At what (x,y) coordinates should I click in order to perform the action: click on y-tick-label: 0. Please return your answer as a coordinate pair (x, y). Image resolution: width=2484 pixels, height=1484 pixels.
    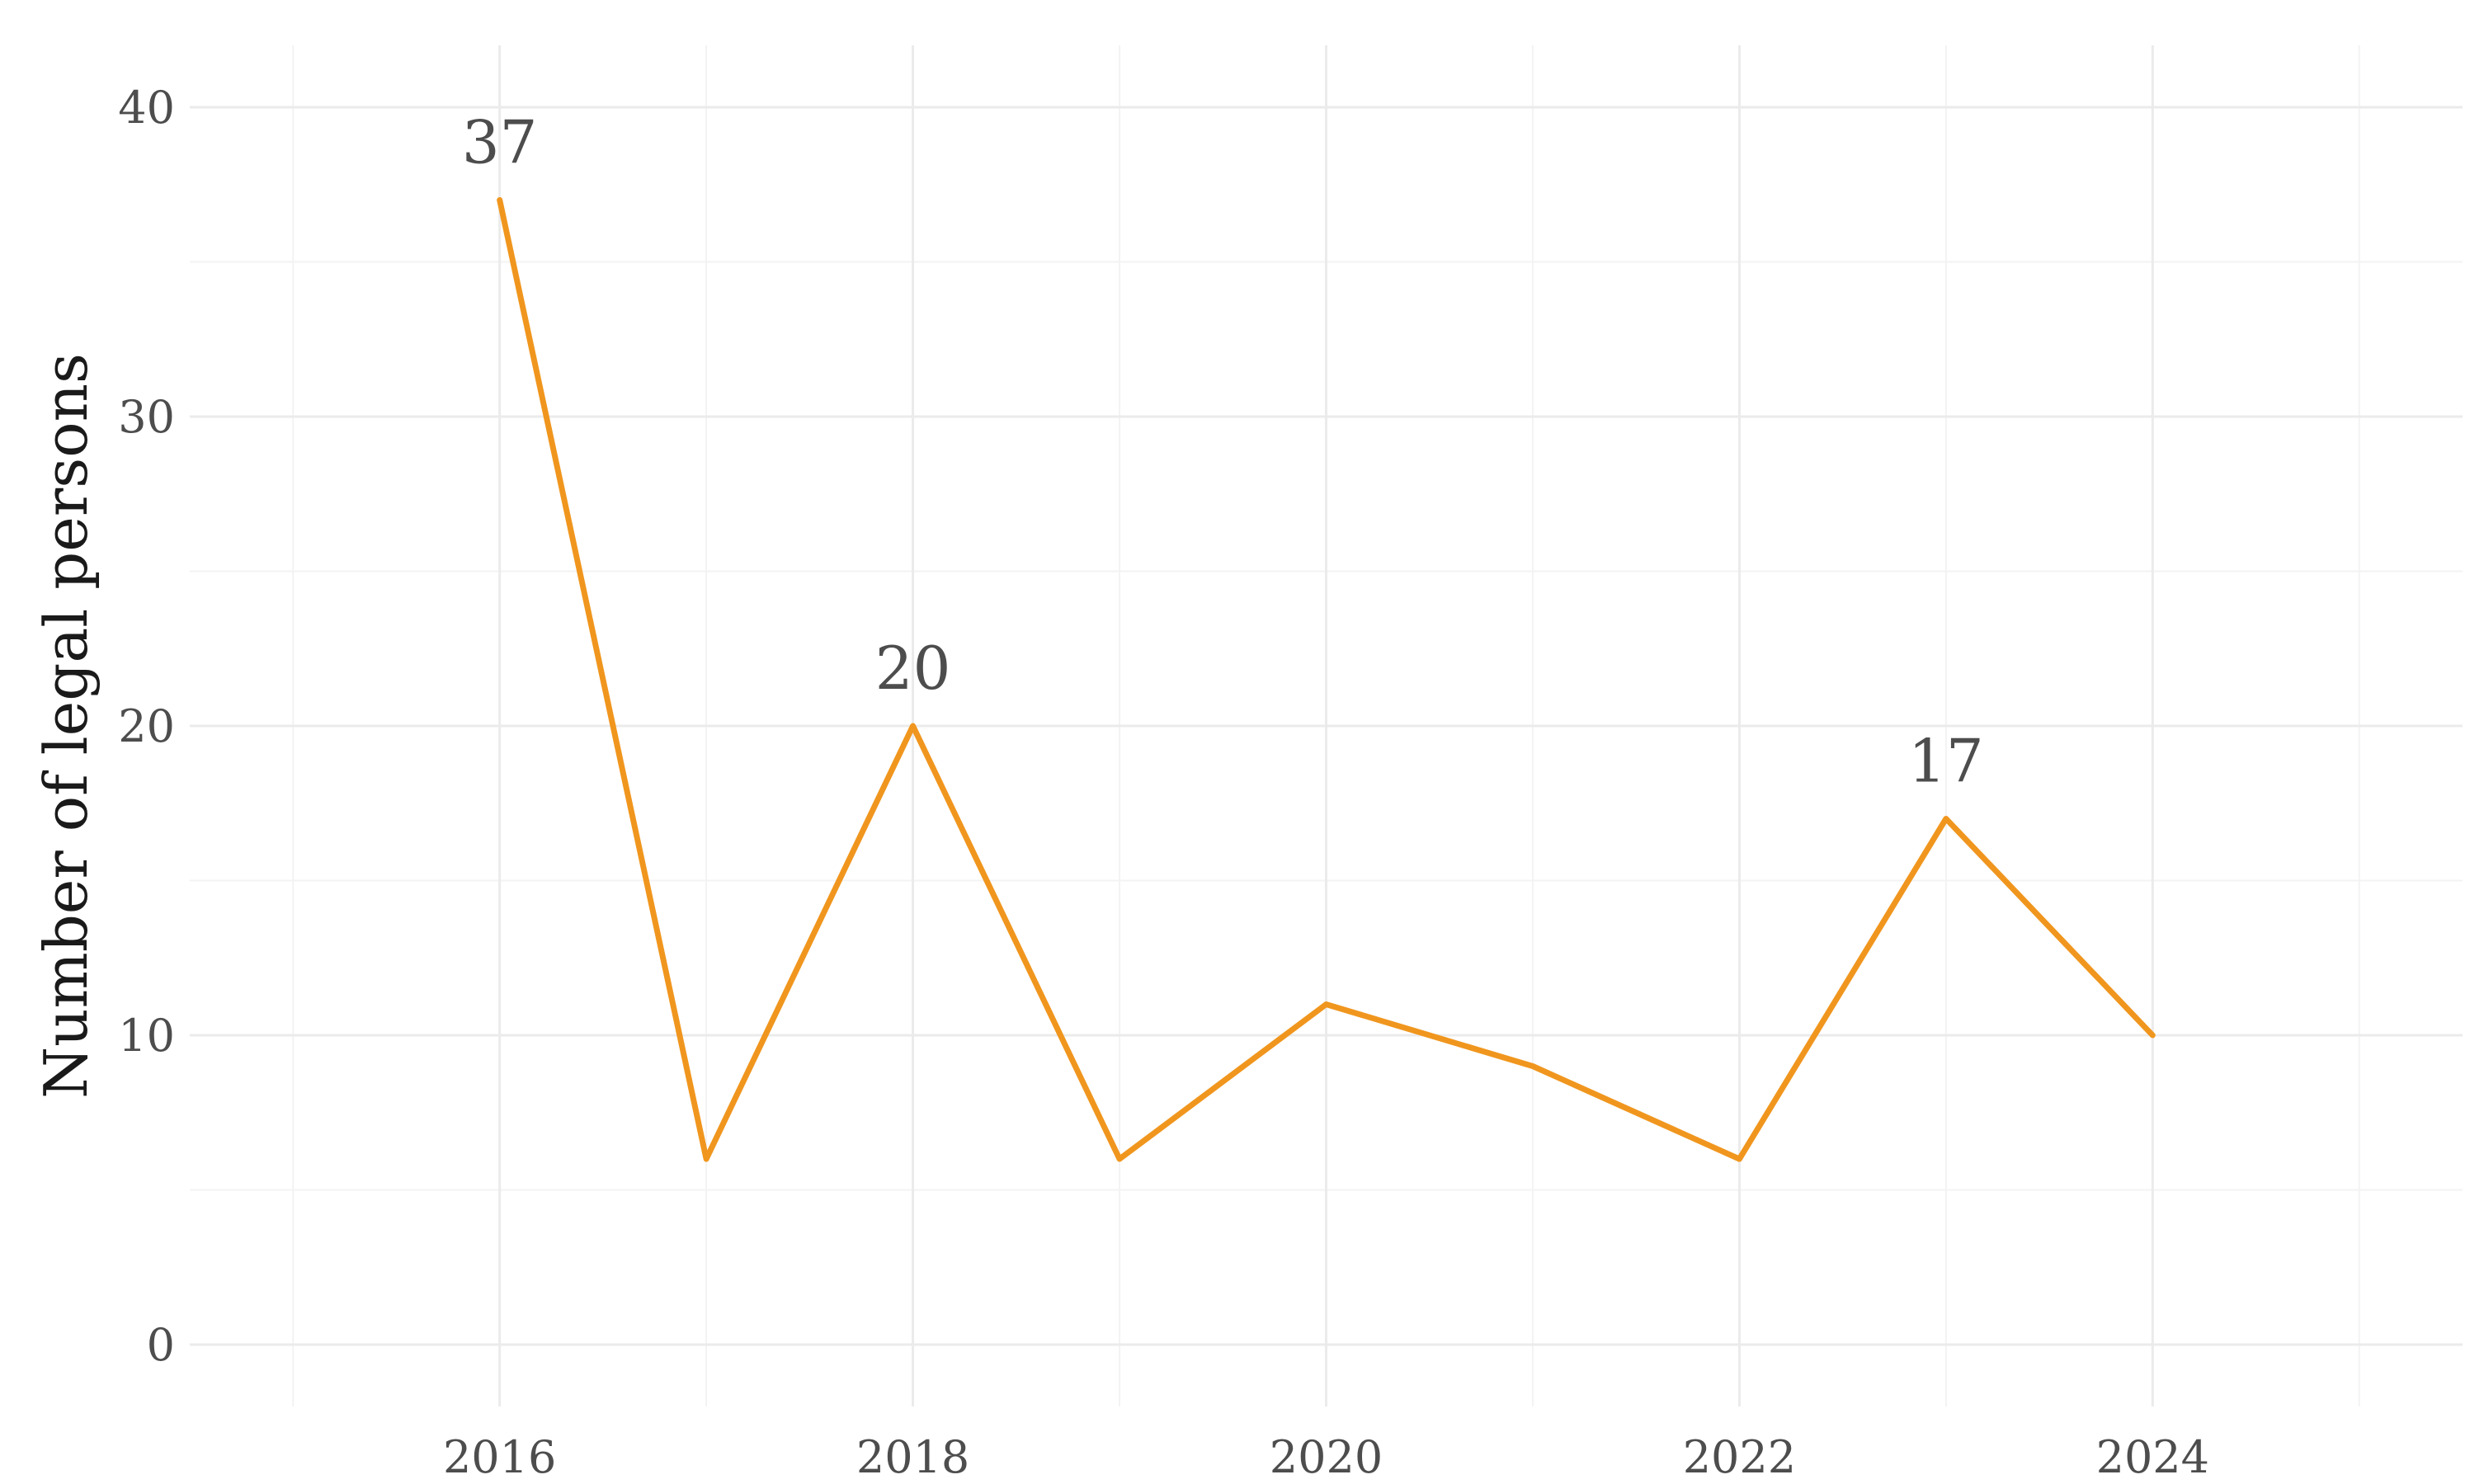
    Looking at the image, I should click on (161, 1345).